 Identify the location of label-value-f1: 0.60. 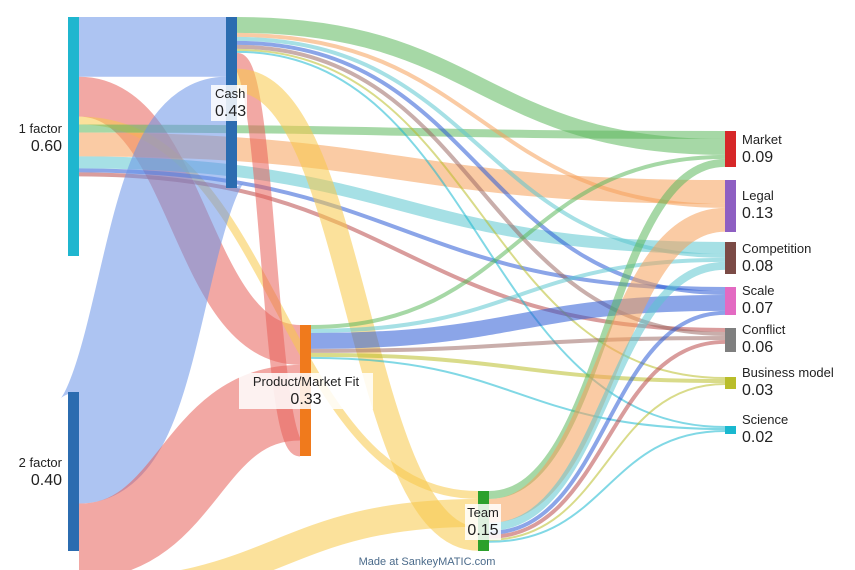
(46, 146).